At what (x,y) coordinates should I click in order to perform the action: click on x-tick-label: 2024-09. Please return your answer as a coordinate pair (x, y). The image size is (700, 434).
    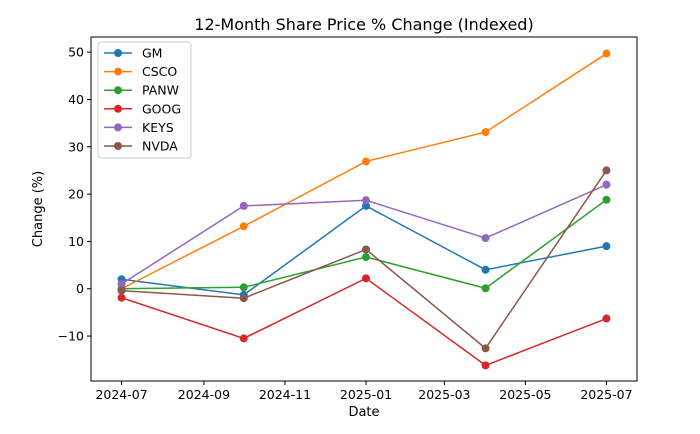
    Looking at the image, I should click on (204, 394).